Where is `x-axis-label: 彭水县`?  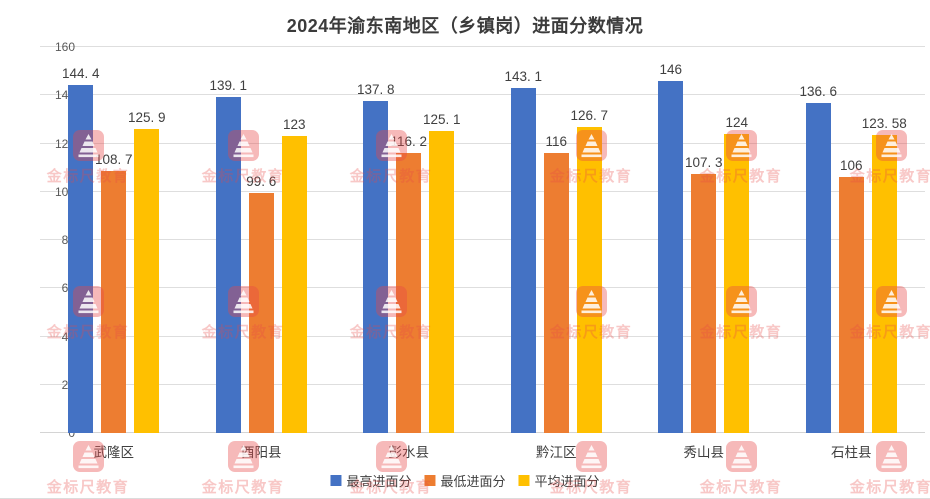
x-axis-label: 彭水县 is located at coordinates (408, 452).